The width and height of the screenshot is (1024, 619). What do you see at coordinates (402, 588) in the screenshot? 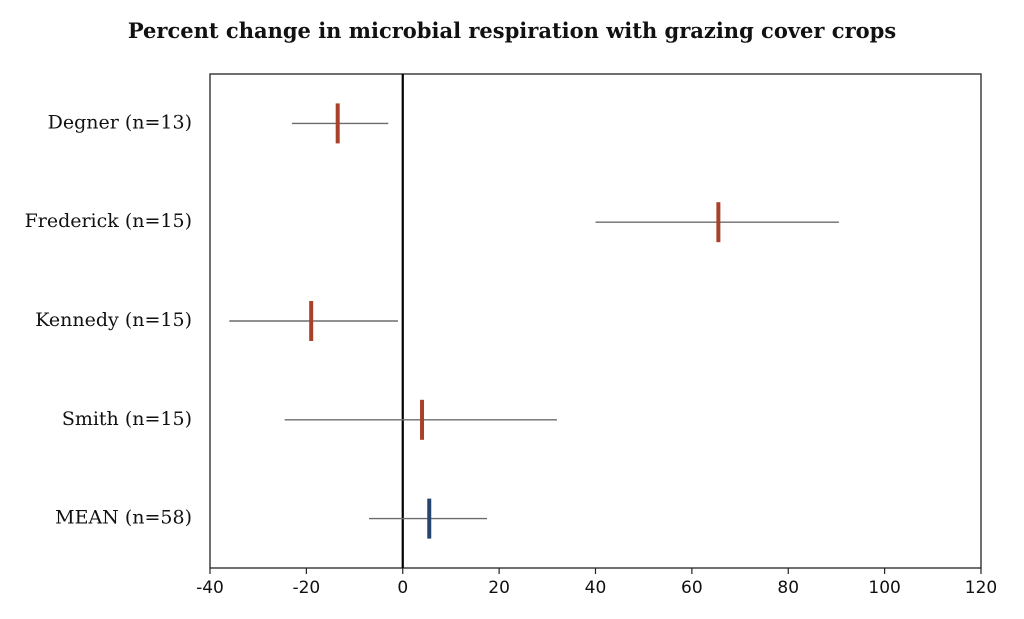
I see `x-tick-label-2: 0` at bounding box center [402, 588].